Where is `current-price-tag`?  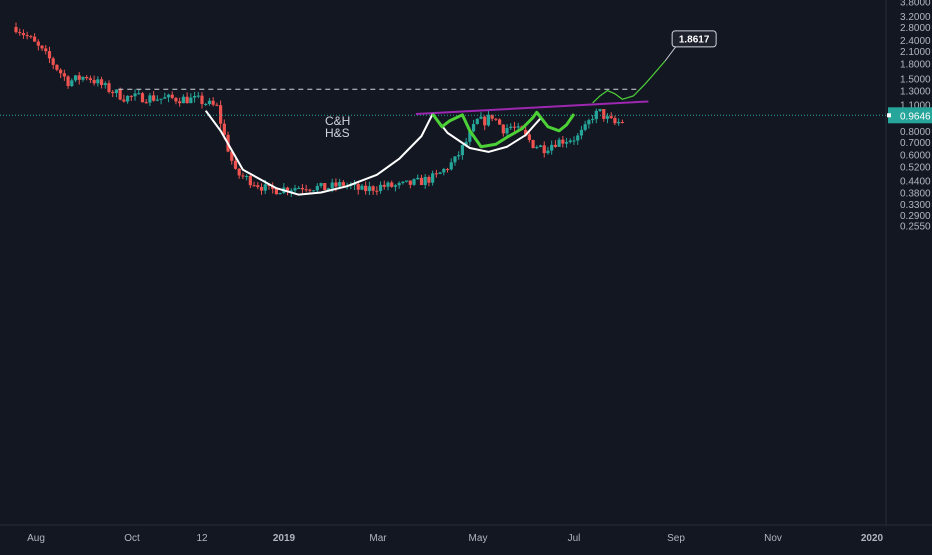
current-price-tag is located at coordinates (910, 115).